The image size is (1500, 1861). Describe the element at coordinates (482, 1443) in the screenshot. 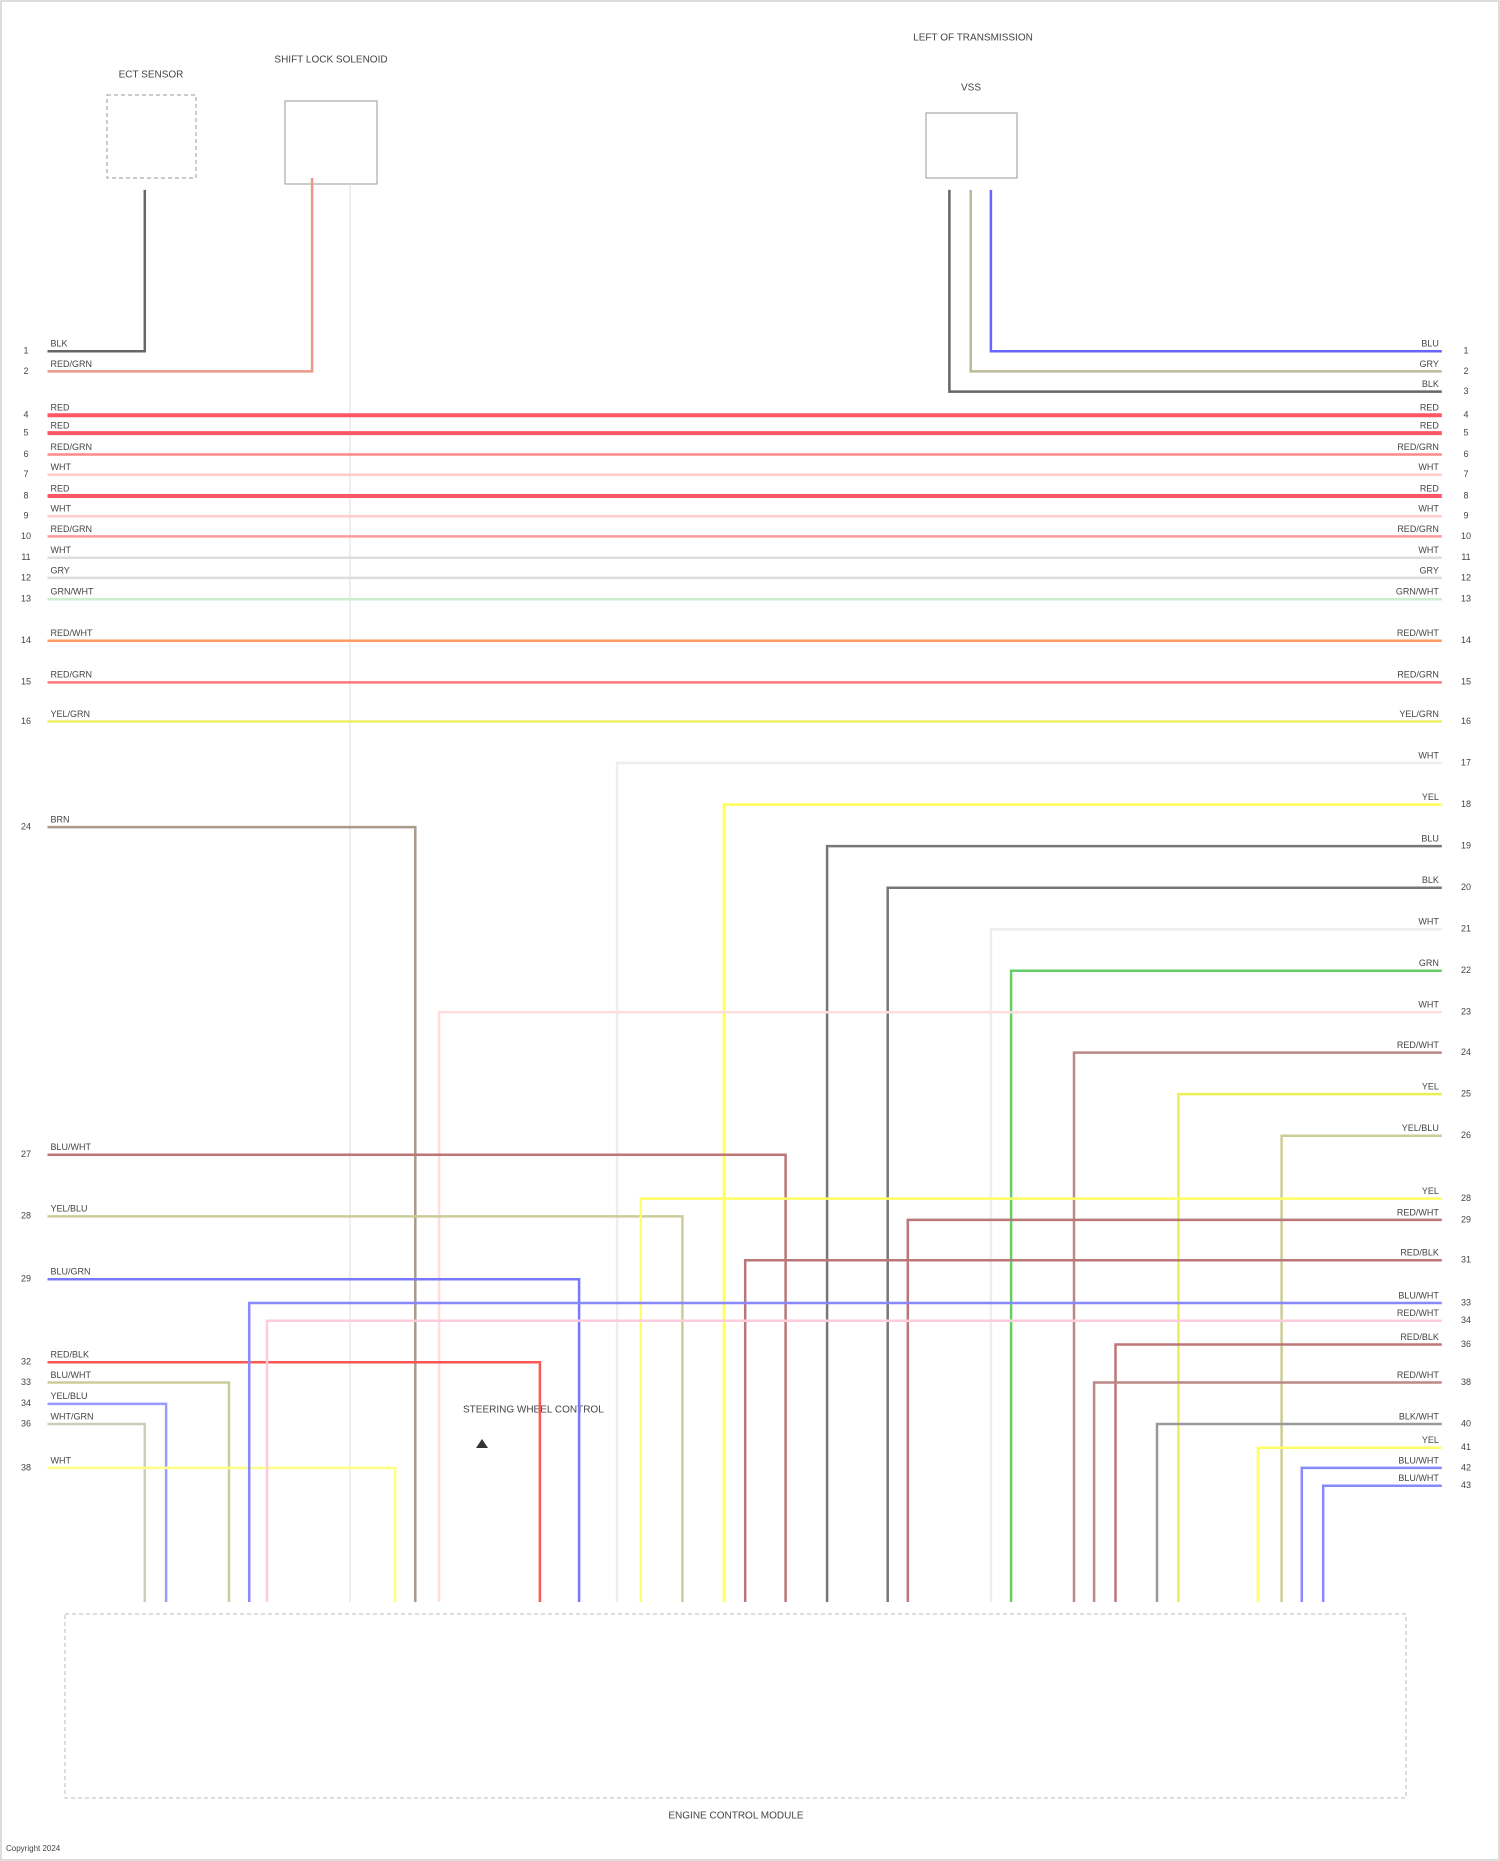

I see `arrow-icon` at that location.